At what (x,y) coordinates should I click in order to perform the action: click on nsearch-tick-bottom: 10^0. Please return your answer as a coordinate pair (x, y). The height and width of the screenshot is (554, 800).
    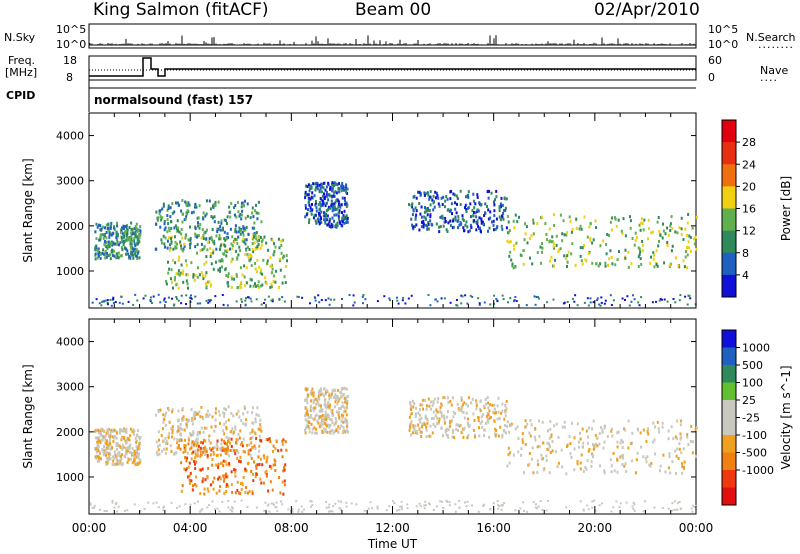
    Looking at the image, I should click on (723, 44).